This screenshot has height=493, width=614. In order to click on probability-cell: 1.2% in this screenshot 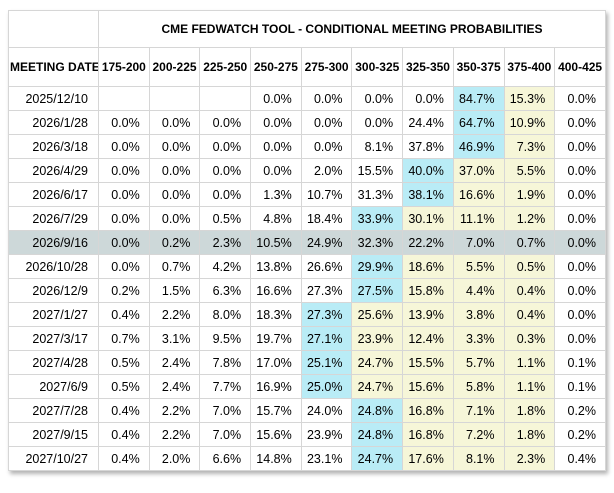, I will do `click(529, 218)`.